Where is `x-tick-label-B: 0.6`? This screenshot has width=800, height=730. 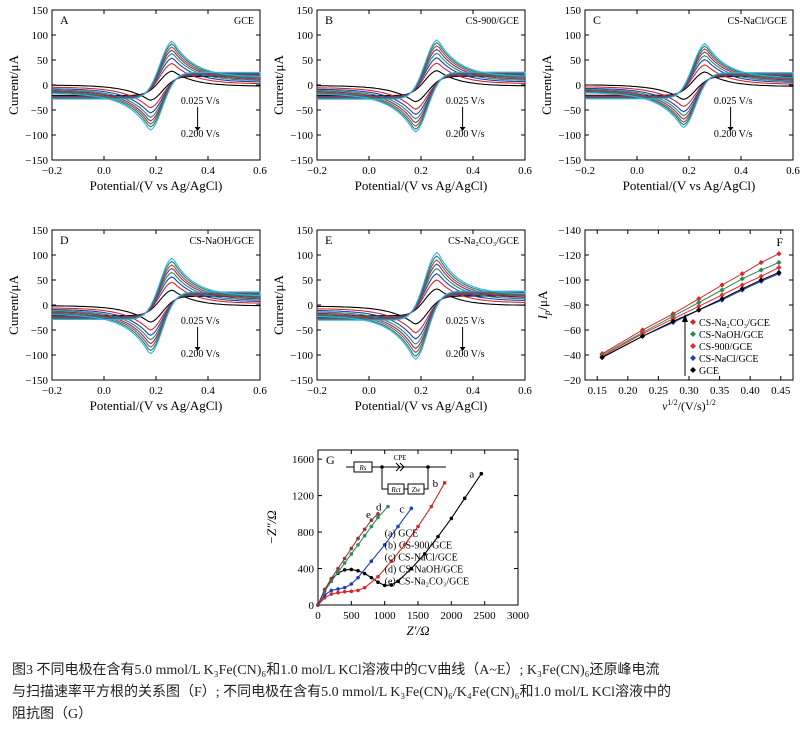
x-tick-label-B: 0.6 is located at coordinates (525, 171).